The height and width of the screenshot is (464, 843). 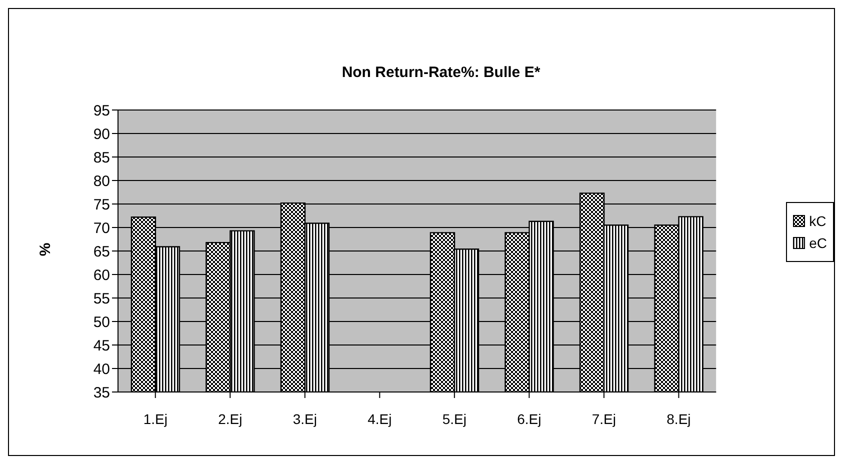 I want to click on y-tick-label: 70, so click(x=101, y=228).